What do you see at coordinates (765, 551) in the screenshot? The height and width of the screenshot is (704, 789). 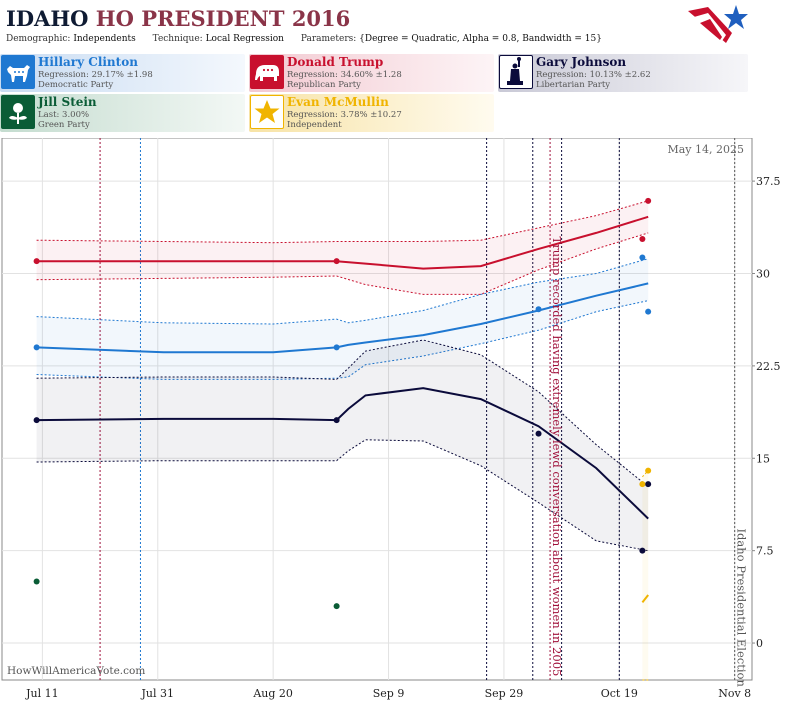 I see `y-tick-label: 7.5` at bounding box center [765, 551].